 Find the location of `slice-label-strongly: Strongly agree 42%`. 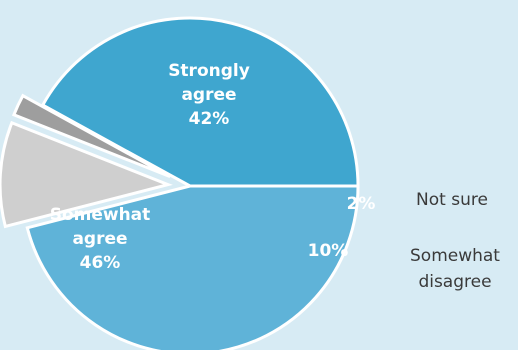

slice-label-strongly: Strongly agree 42% is located at coordinates (209, 95).